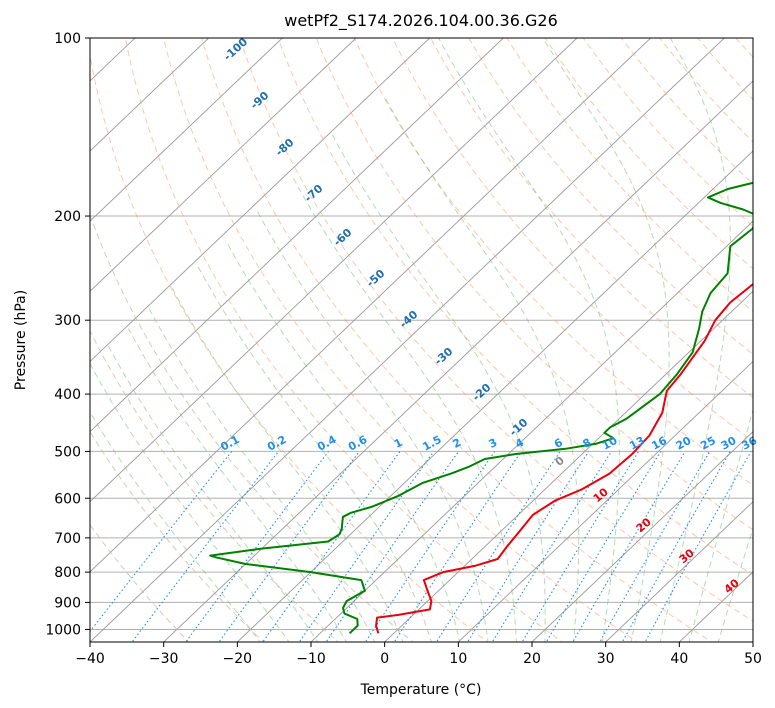  Describe the element at coordinates (659, 443) in the screenshot. I see `mixing-ratio-label: 16` at that location.